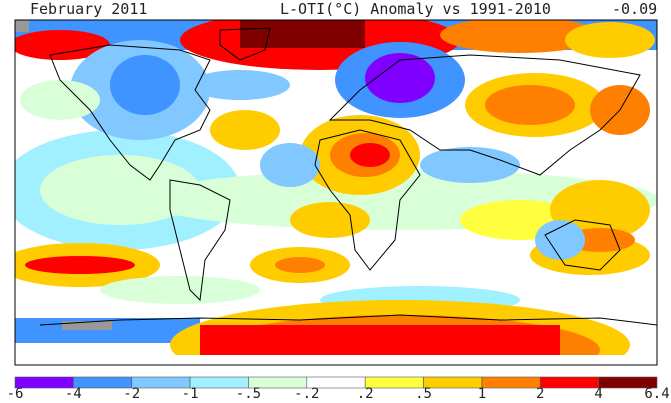 The width and height of the screenshot is (671, 403). Describe the element at coordinates (190, 394) in the screenshot. I see `legend-label: -1` at that location.